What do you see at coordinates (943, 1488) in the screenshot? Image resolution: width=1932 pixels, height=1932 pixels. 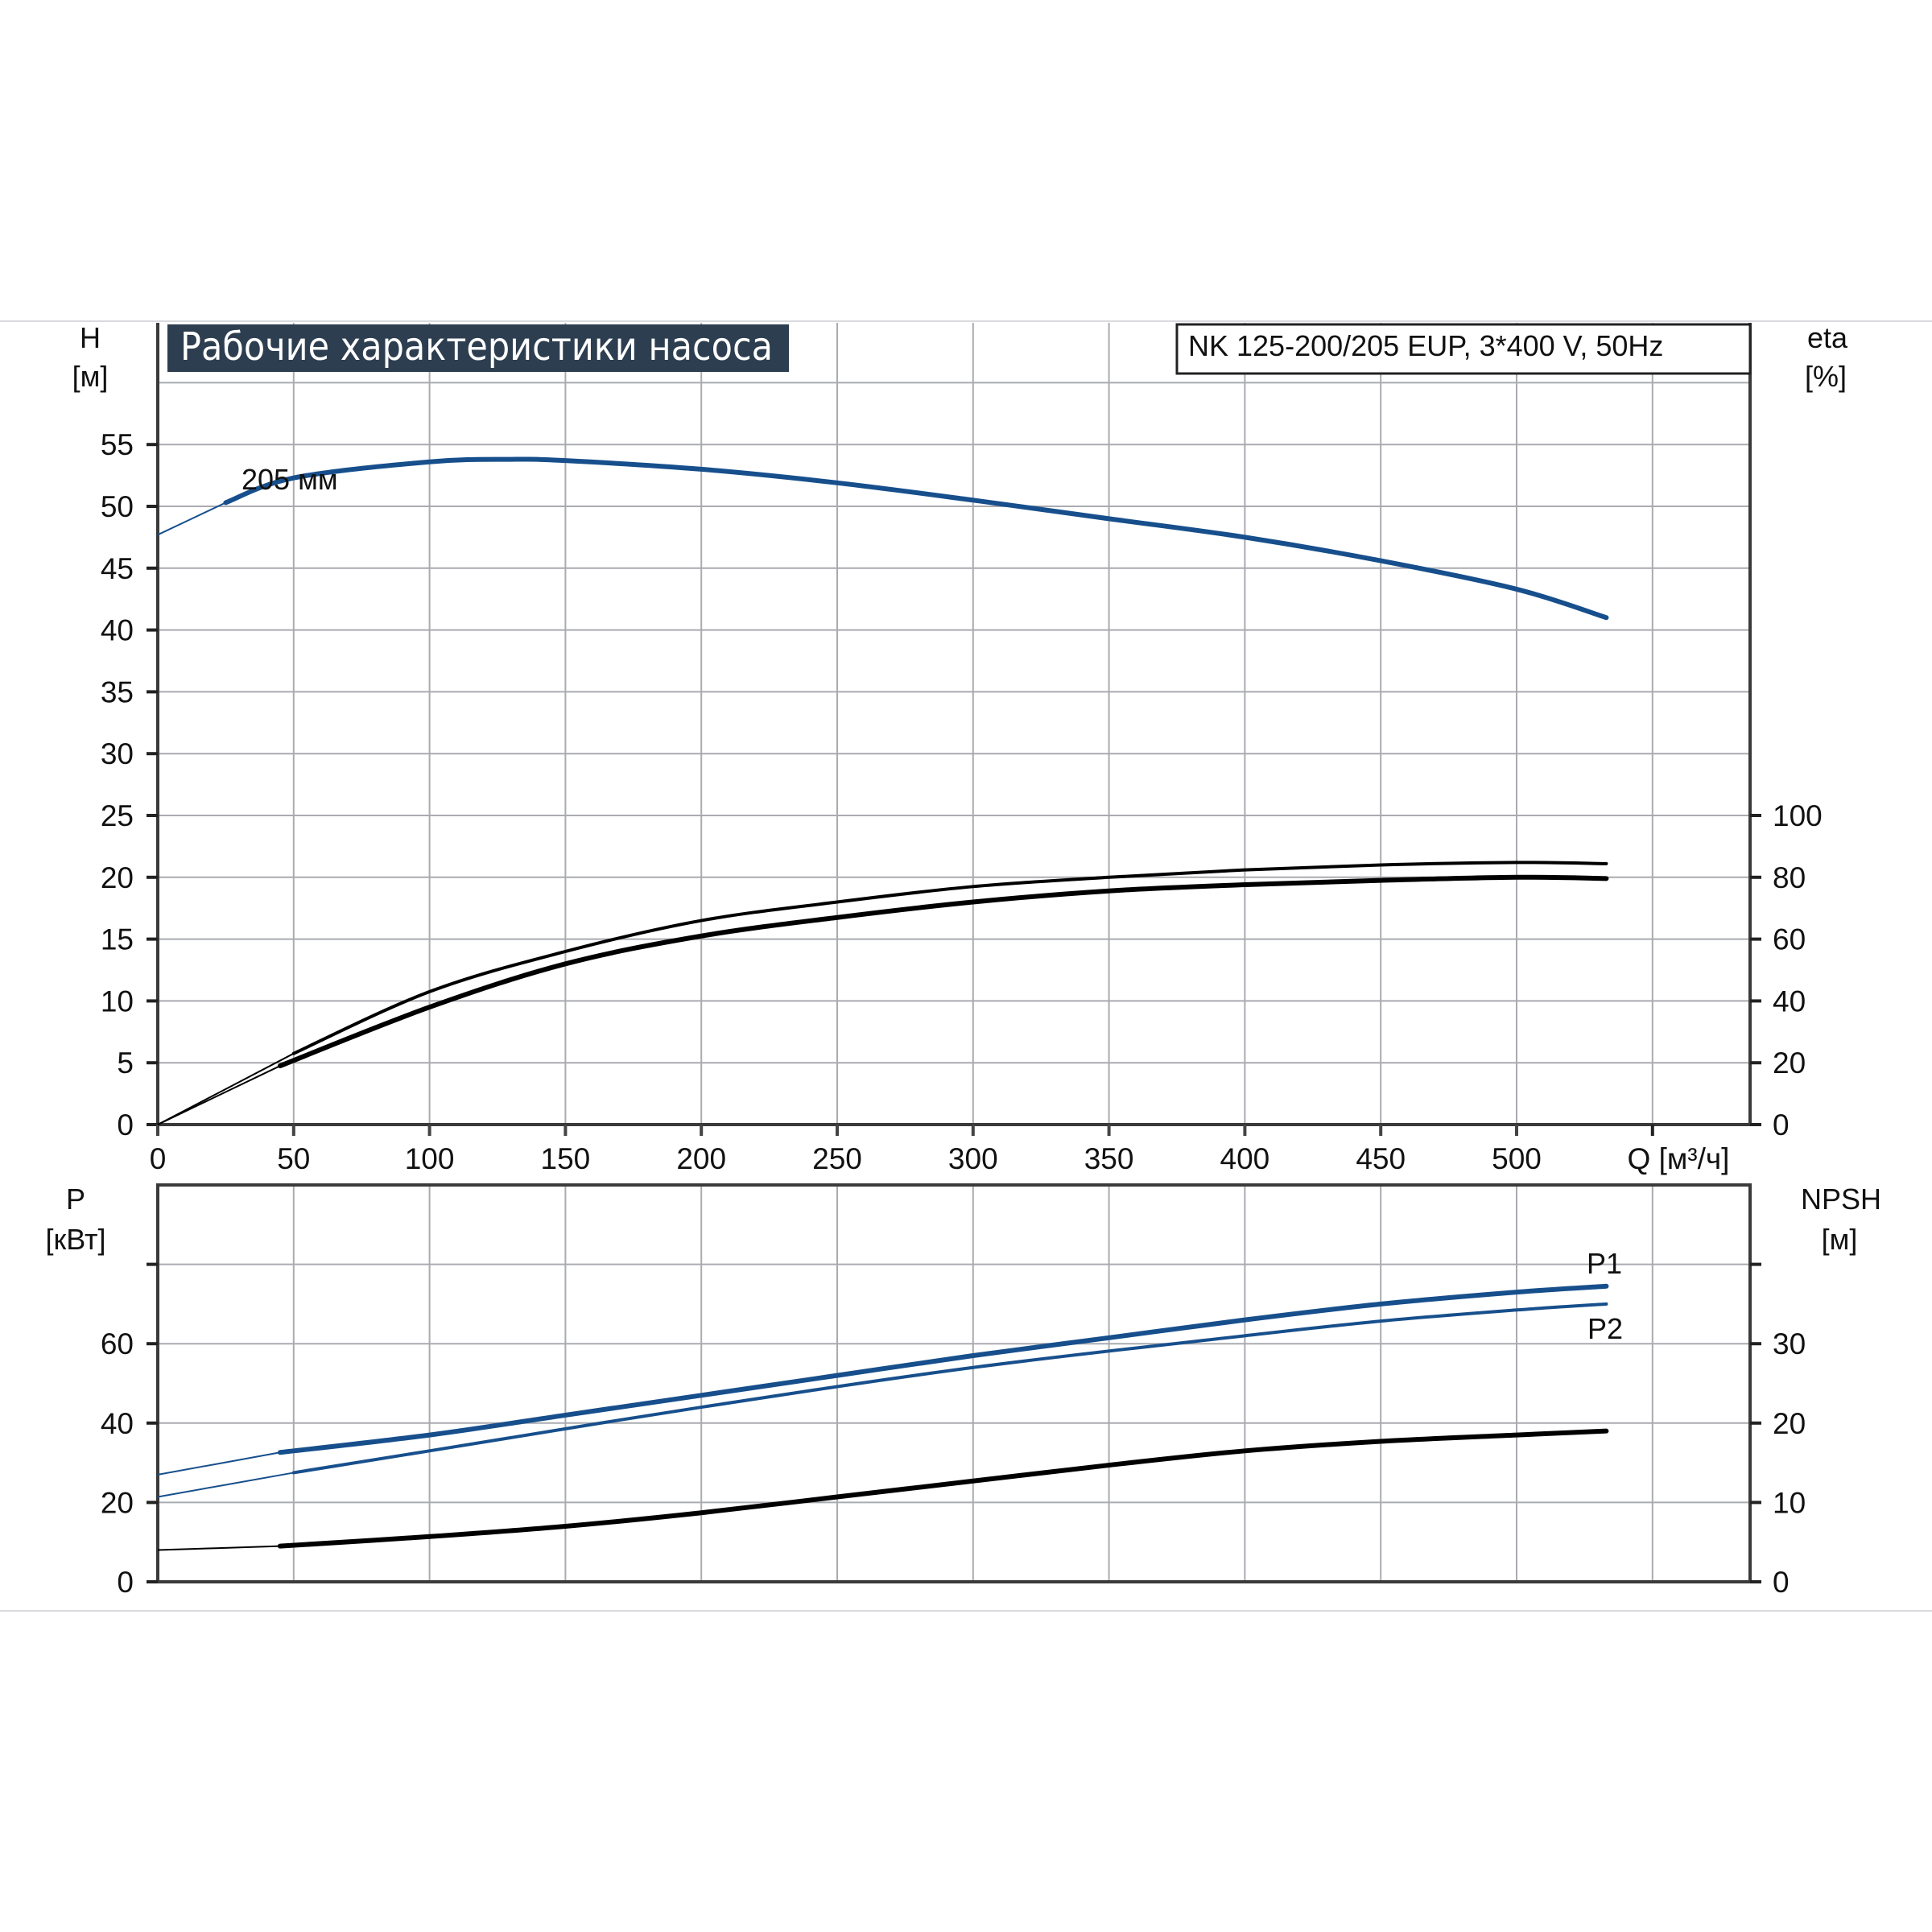 I see `npsh-curve` at bounding box center [943, 1488].